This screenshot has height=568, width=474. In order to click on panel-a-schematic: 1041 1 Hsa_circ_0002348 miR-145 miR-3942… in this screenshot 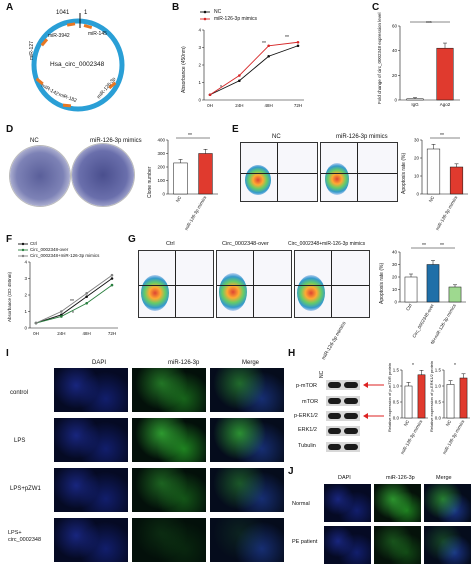, I will do `click(78, 65)`.